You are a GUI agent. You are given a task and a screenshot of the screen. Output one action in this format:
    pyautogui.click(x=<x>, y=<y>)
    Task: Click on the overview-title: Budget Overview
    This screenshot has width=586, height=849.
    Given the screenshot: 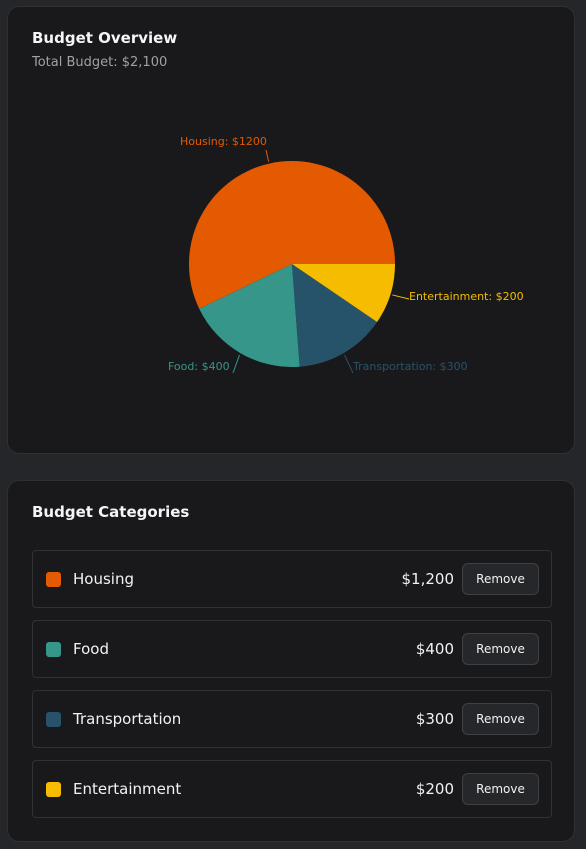 What is the action you would take?
    pyautogui.click(x=105, y=38)
    